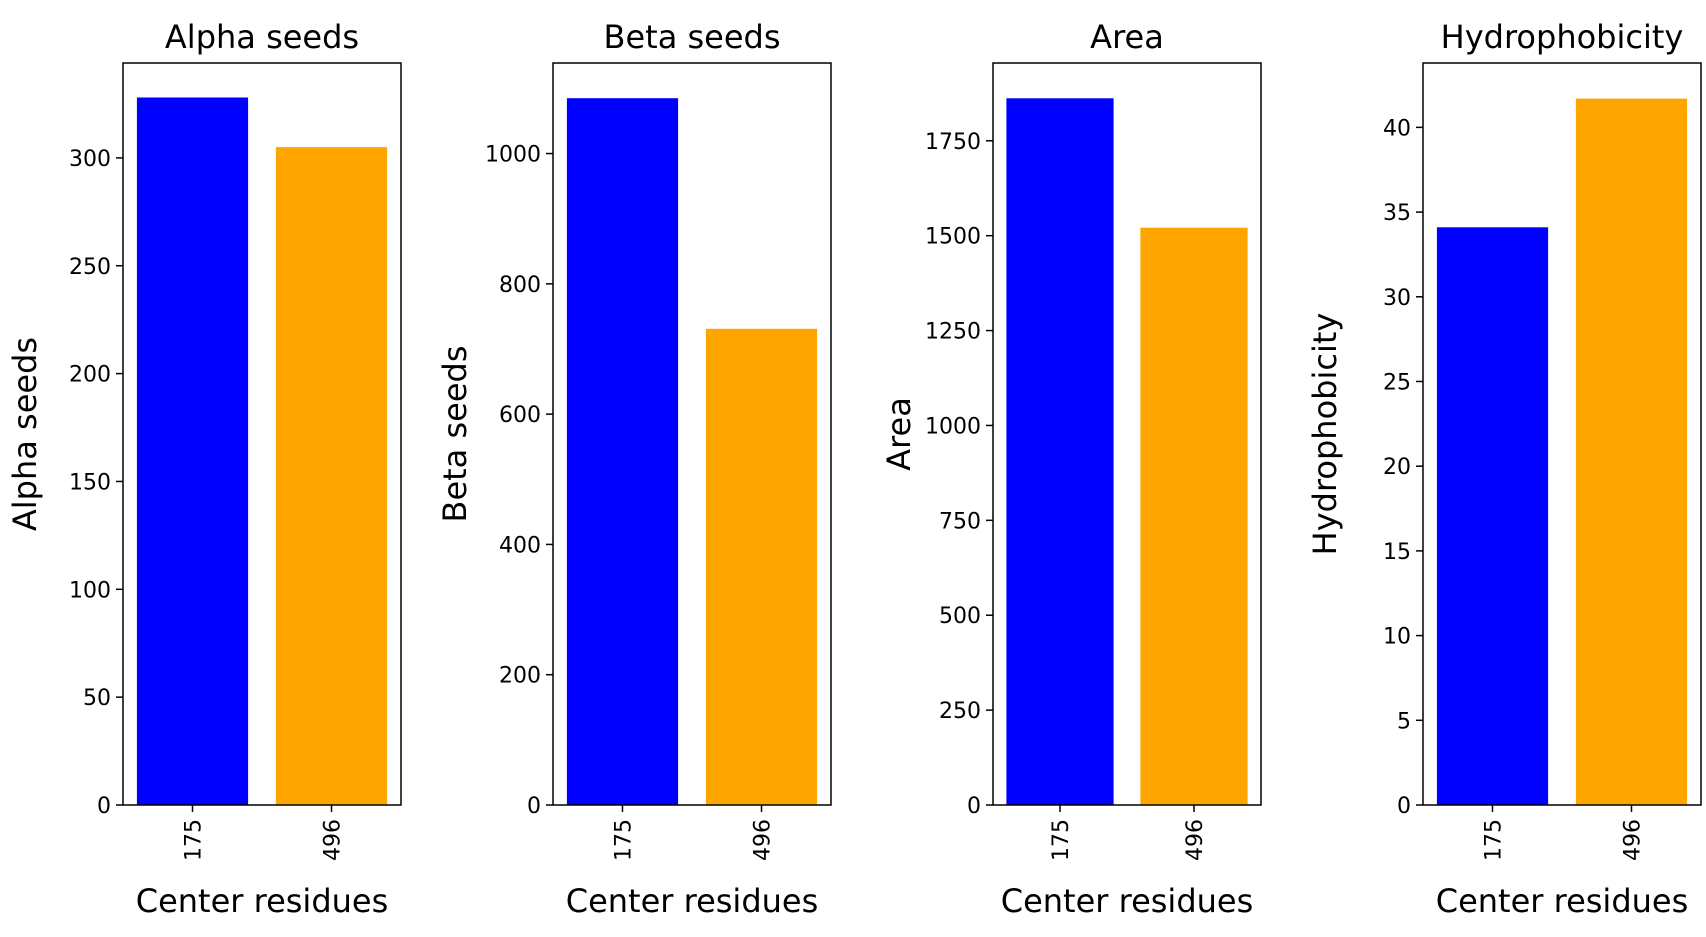 This screenshot has width=1706, height=937. What do you see at coordinates (90, 482) in the screenshot?
I see `y-tick-label: 150` at bounding box center [90, 482].